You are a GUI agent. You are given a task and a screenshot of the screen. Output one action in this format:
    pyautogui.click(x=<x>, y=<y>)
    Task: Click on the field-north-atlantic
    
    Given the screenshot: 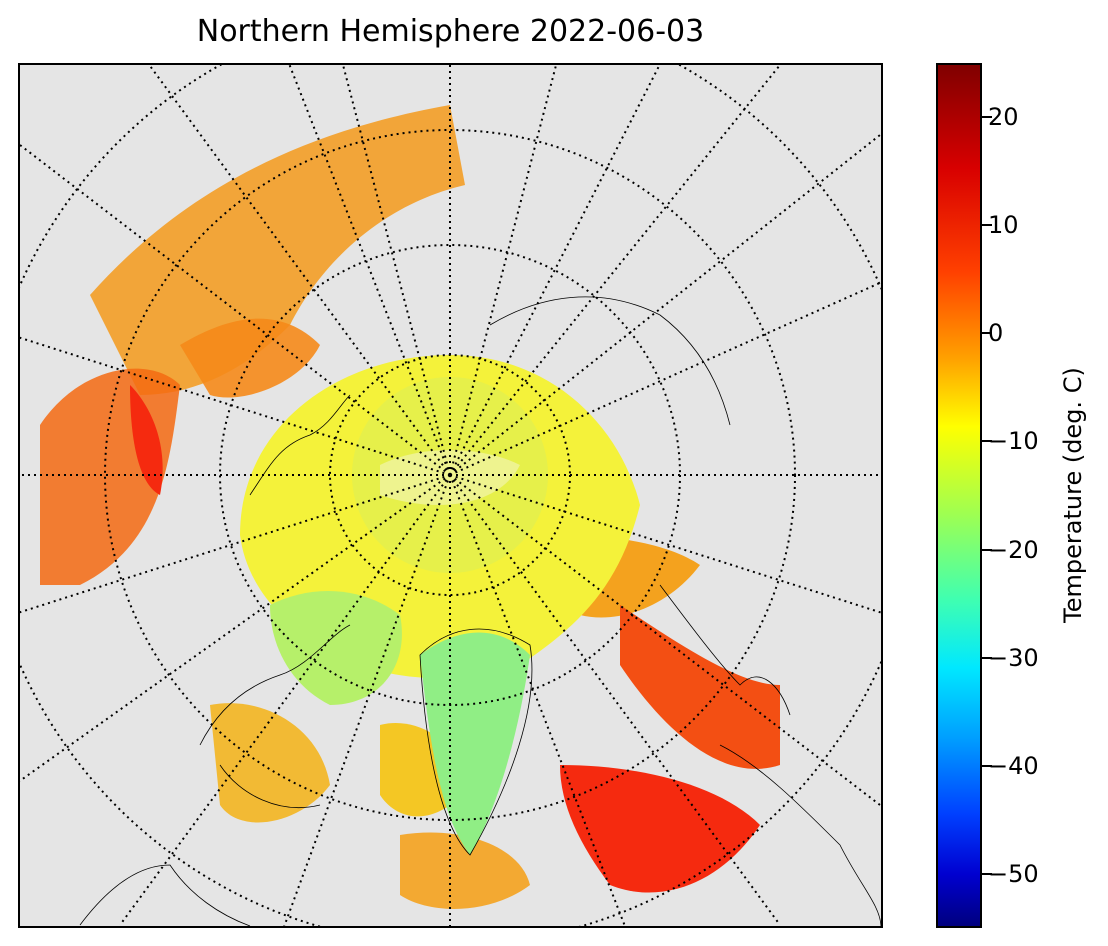 What is the action you would take?
    pyautogui.click(x=660, y=829)
    